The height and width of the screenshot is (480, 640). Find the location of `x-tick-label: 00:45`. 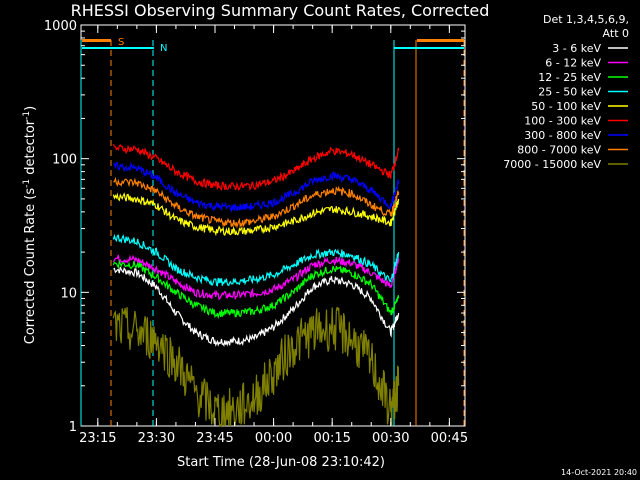

x-tick-label: 00:45 is located at coordinates (449, 438).